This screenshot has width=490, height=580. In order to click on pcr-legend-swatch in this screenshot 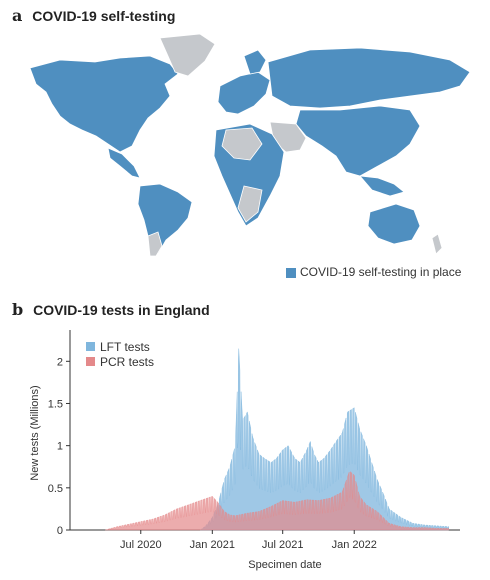, I will do `click(90, 361)`.